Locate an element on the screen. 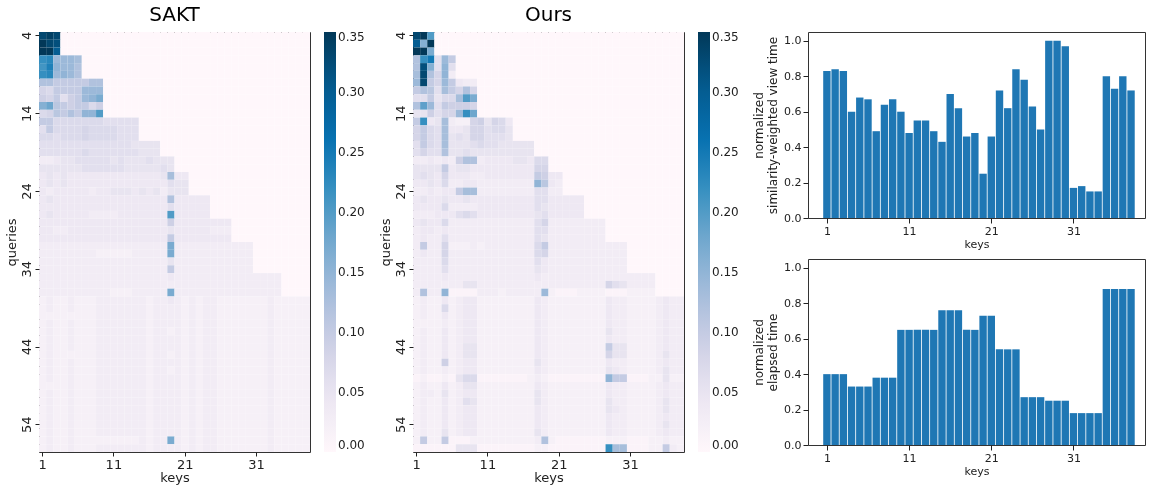 Image resolution: width=1165 pixels, height=493 pixels. y-axis-title: normalized similarity-weighted view time is located at coordinates (766, 125).